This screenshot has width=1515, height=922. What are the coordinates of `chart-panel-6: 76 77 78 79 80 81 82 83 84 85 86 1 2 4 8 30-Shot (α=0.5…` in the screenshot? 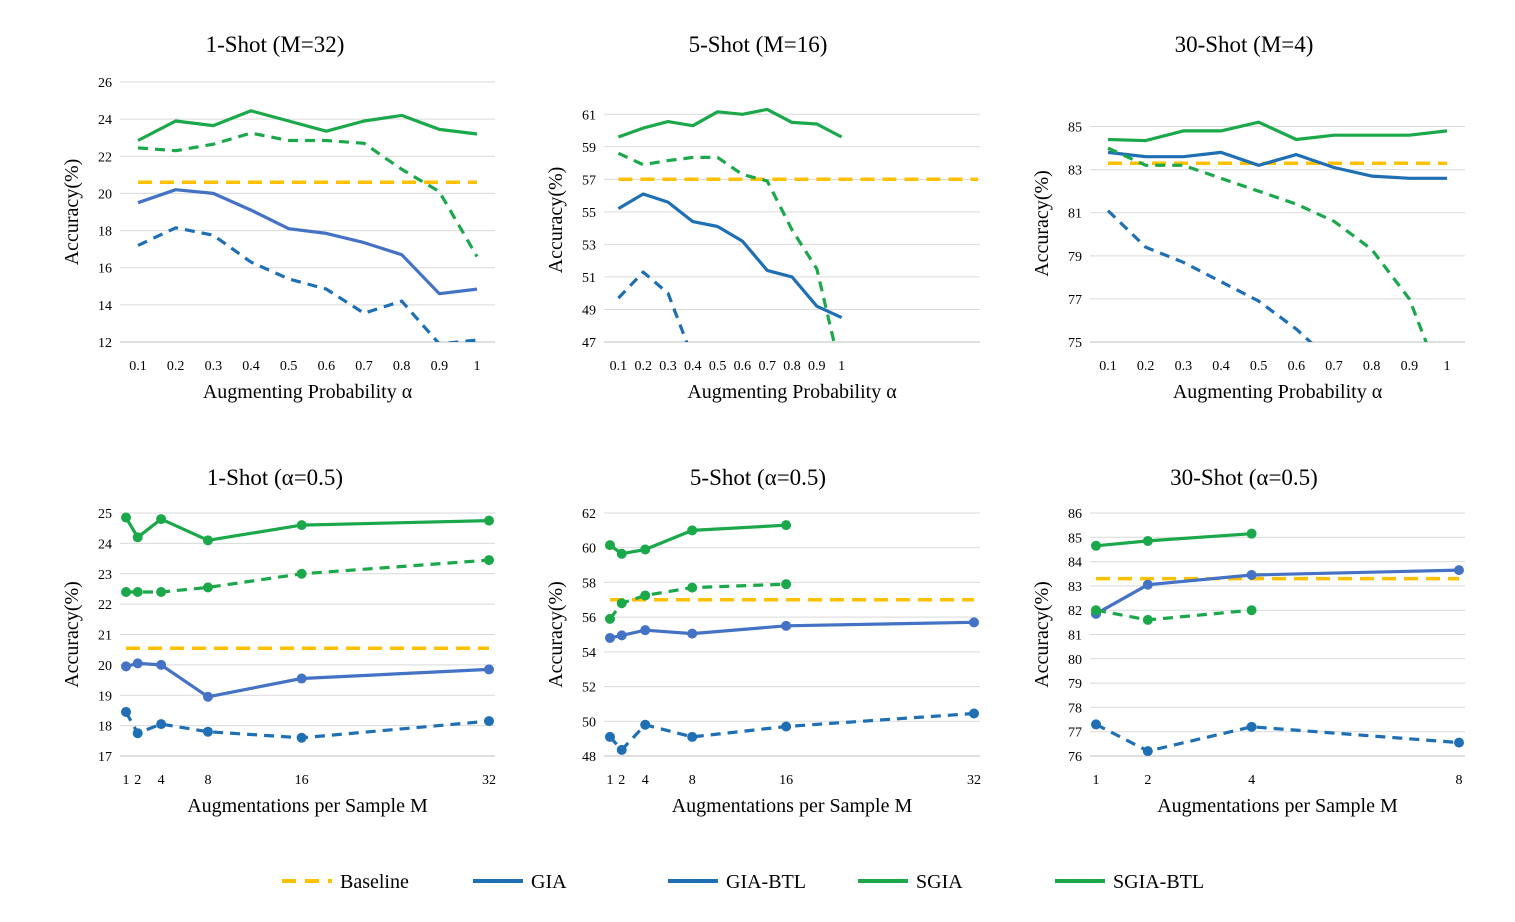 It's located at (1248, 641).